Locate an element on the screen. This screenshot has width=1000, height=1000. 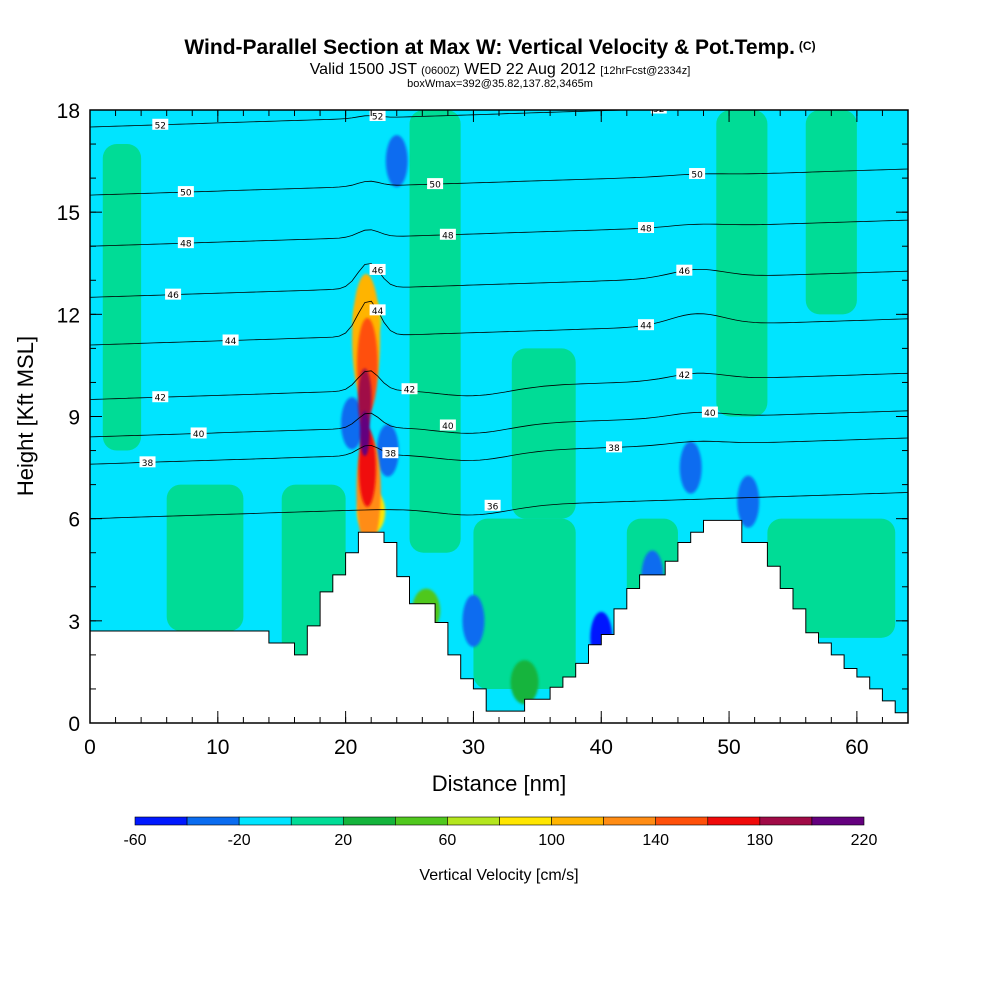
valid-time: Valid 1500 JST is located at coordinates (363, 69).